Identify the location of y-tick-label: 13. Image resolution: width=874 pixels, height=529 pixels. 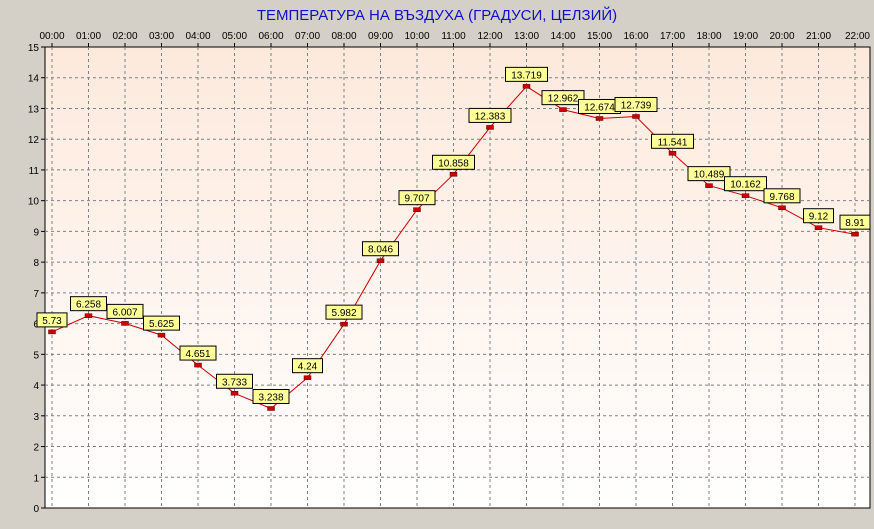
(34, 109).